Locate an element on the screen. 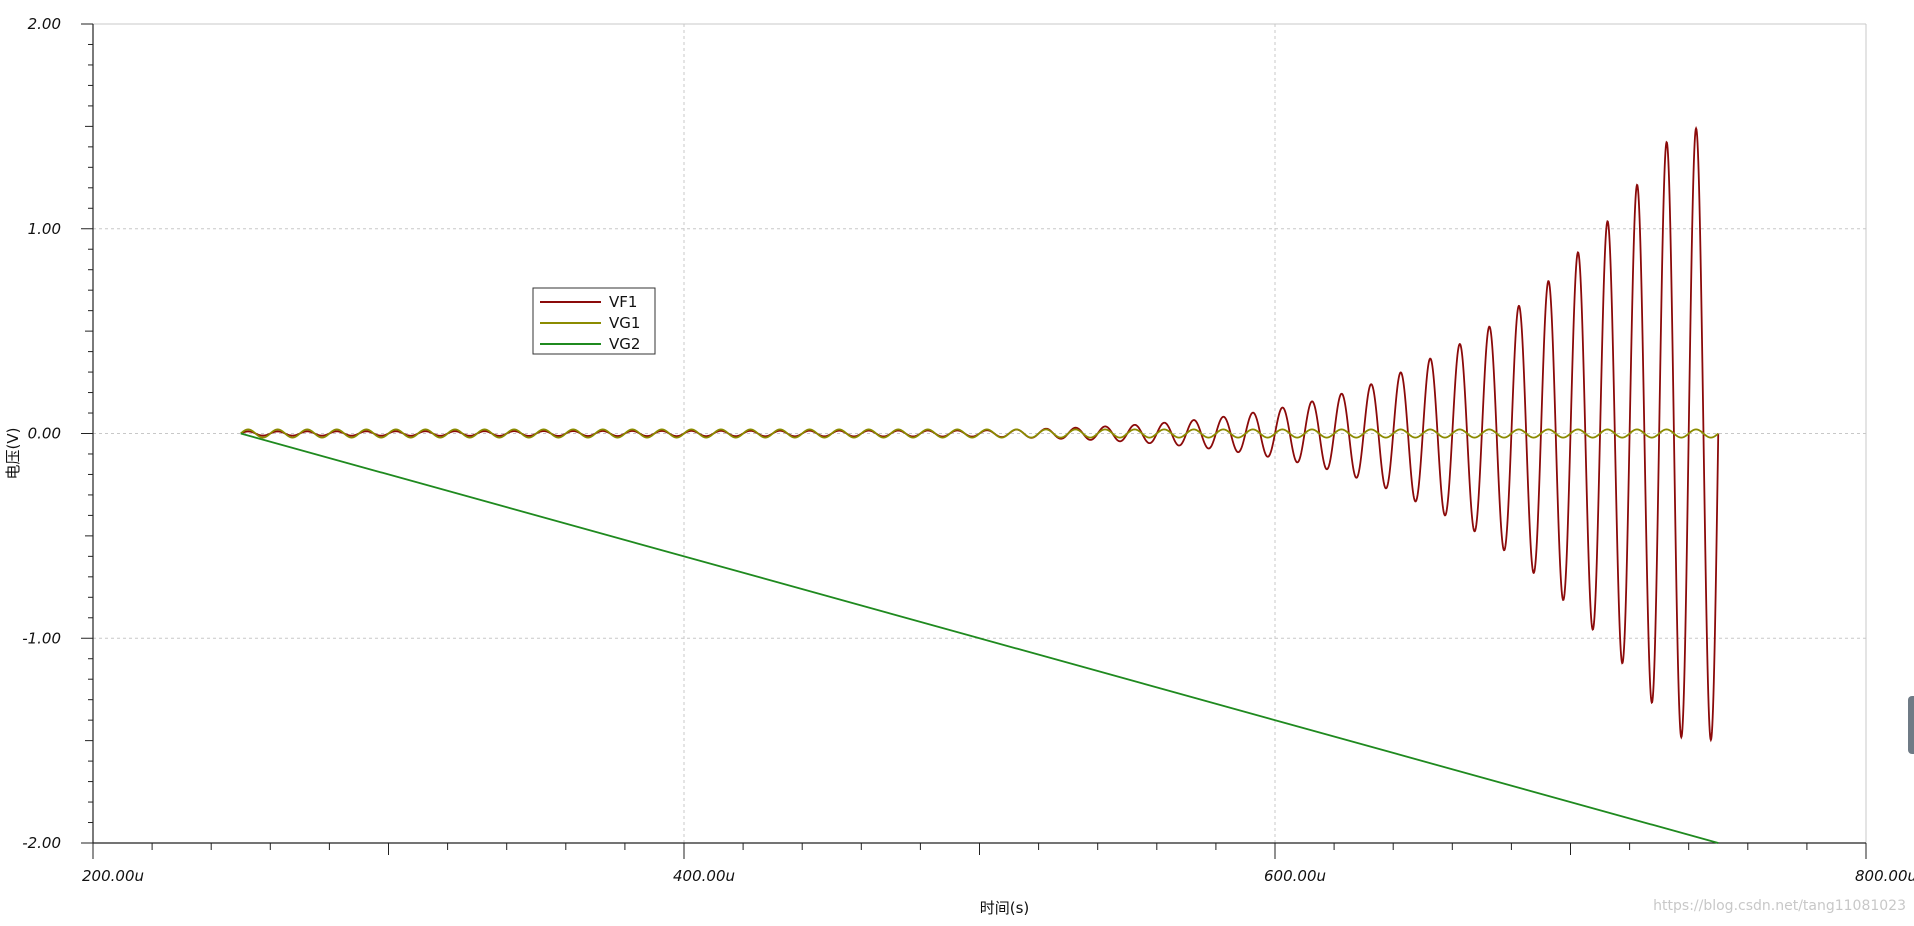 This screenshot has height=926, width=1914. legend-label-vg2: VG2 is located at coordinates (624, 344).